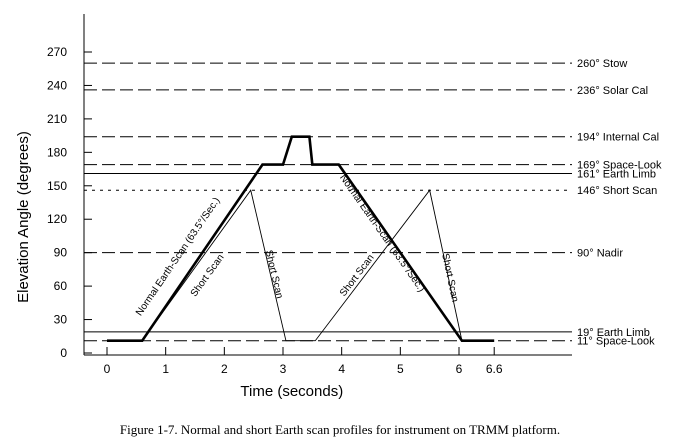 Image resolution: width=680 pixels, height=446 pixels. I want to click on reference-label: 11° Space-Look, so click(616, 342).